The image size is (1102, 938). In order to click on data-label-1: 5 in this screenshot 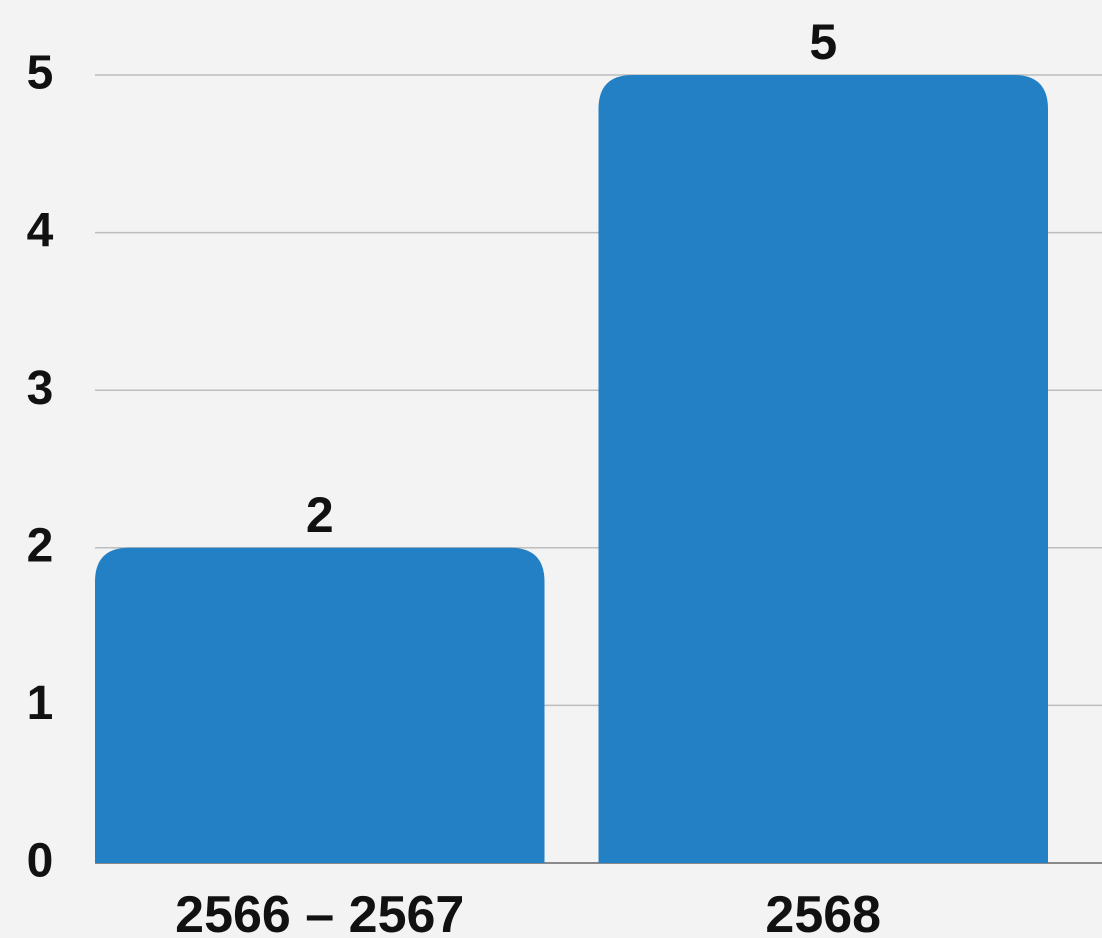, I will do `click(823, 42)`.